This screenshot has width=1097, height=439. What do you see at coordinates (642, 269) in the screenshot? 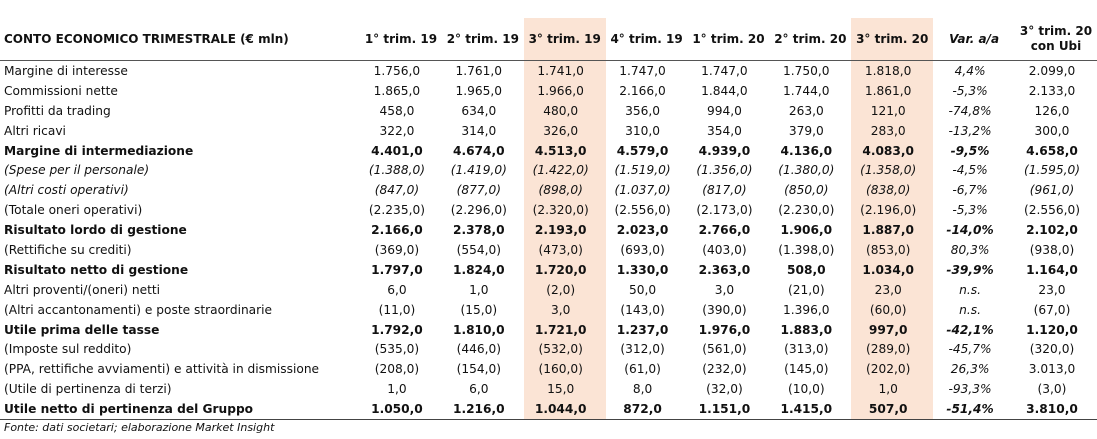
I see `cell-value: 1.330,0` at bounding box center [642, 269].